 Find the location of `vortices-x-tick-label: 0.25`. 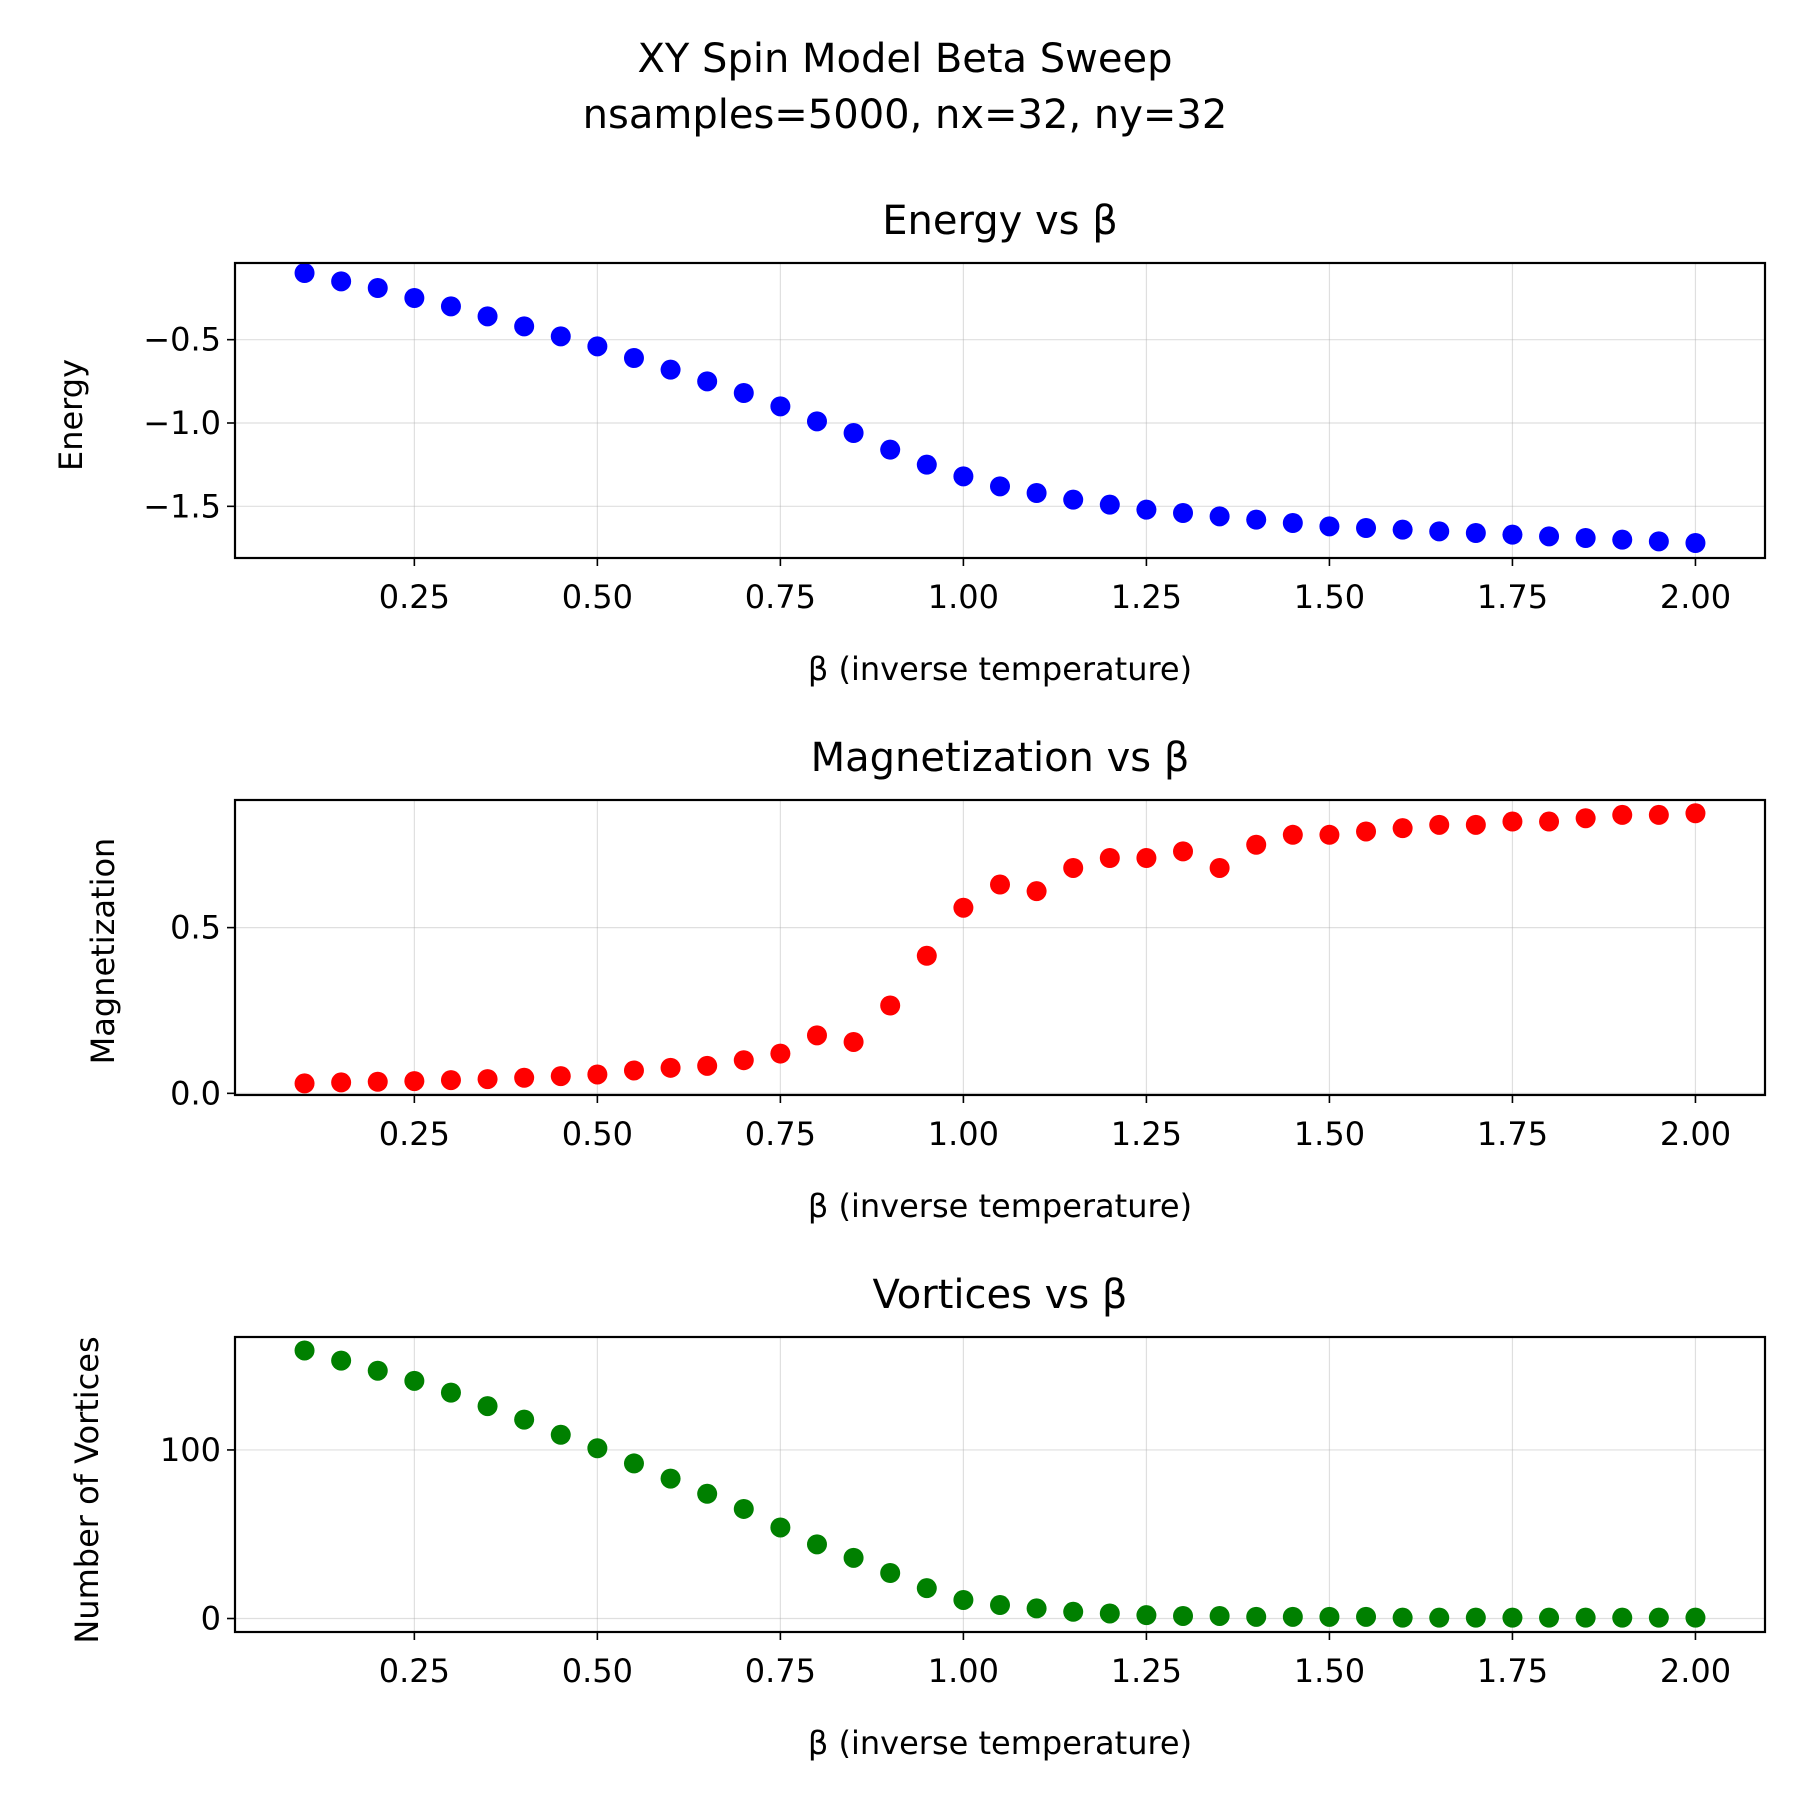

vortices-x-tick-label: 0.25 is located at coordinates (414, 1671).